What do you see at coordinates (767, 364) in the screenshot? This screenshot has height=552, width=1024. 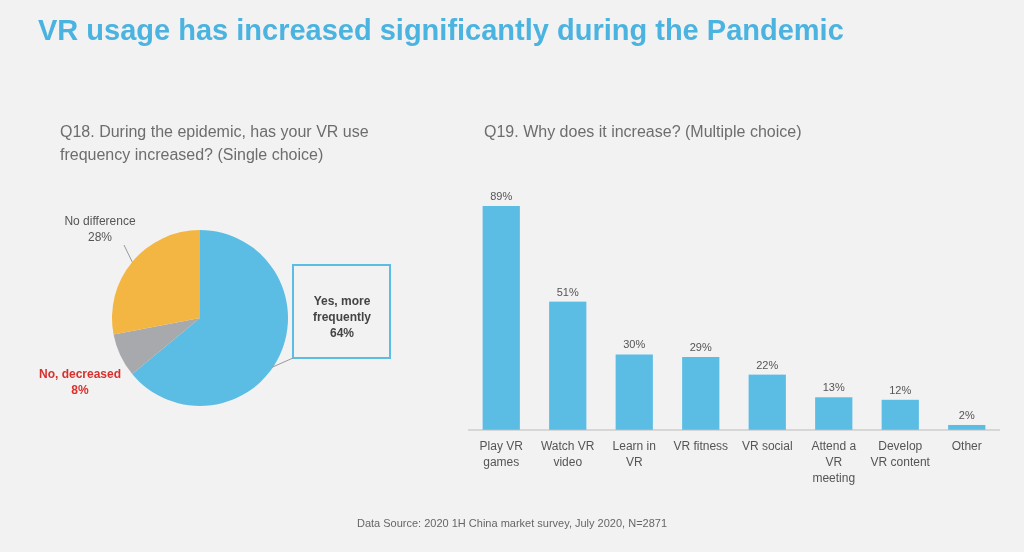 I see `data-label: 22%` at bounding box center [767, 364].